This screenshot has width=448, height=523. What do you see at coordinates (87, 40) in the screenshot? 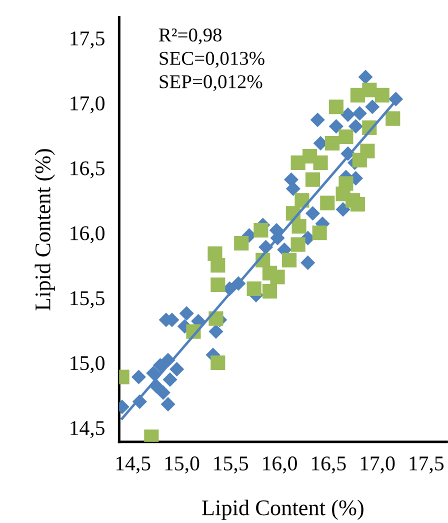
I see `y-tick-label: 17,5` at bounding box center [87, 40].